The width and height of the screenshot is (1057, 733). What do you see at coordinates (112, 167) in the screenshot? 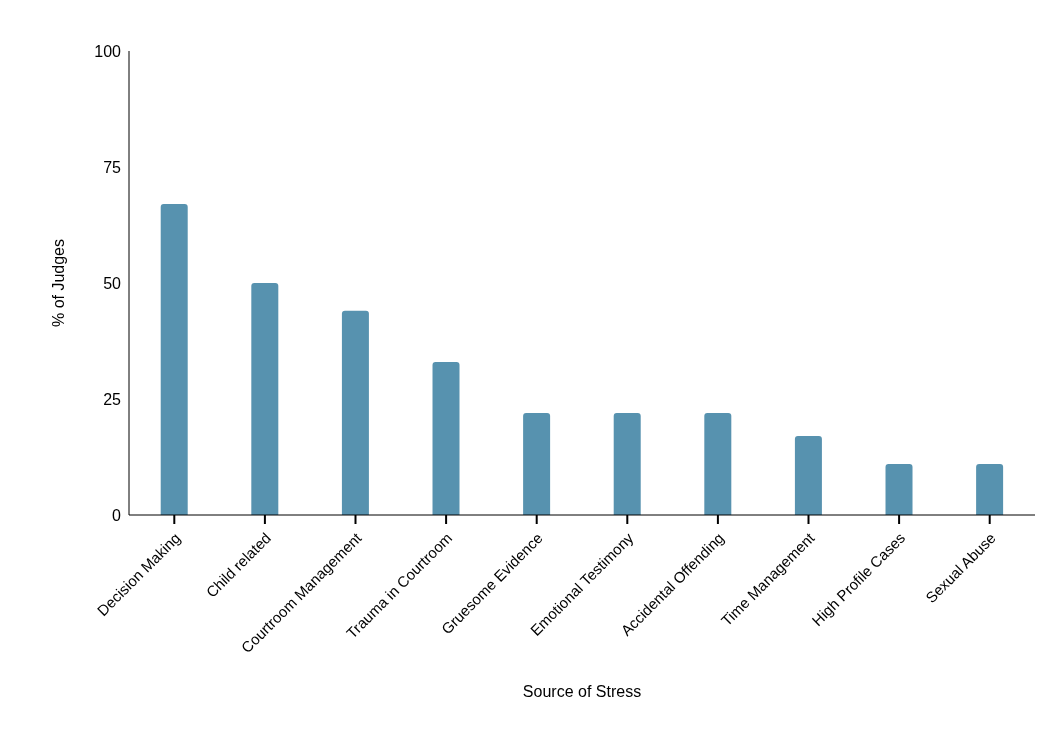
I see `y-tick-label: 75` at bounding box center [112, 167].